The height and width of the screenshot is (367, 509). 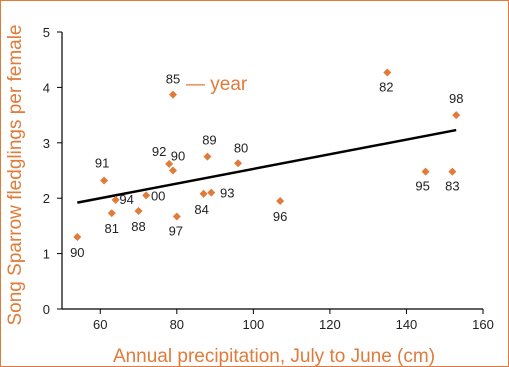 I want to click on data-label: 83, so click(x=452, y=186).